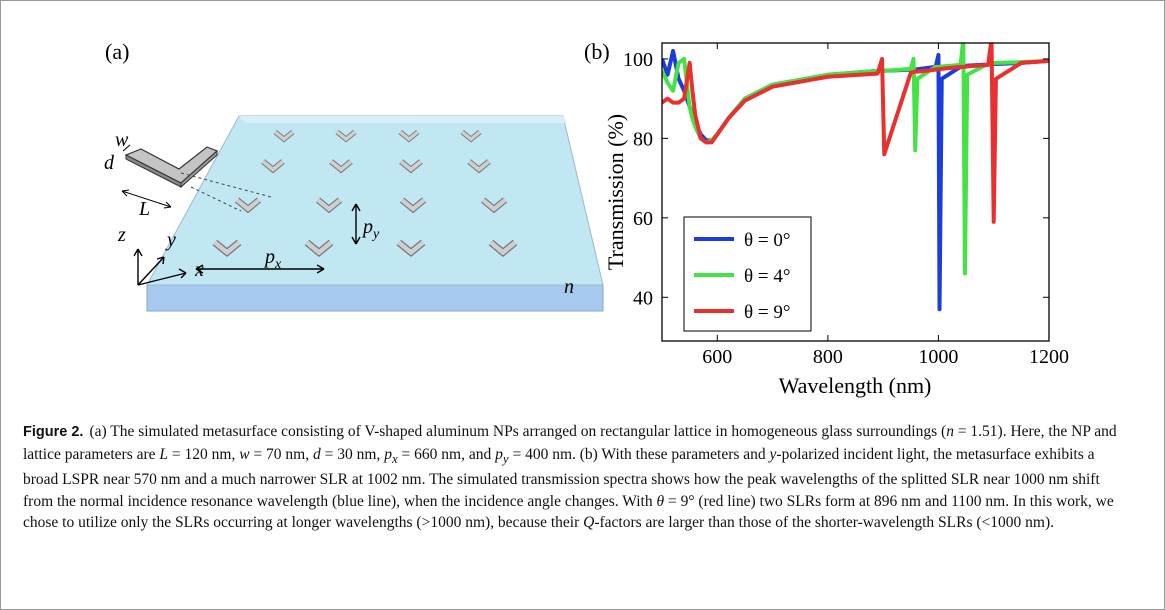 This screenshot has width=1165, height=610. Describe the element at coordinates (767, 276) in the screenshot. I see `legend-label: θ = 4°` at that location.